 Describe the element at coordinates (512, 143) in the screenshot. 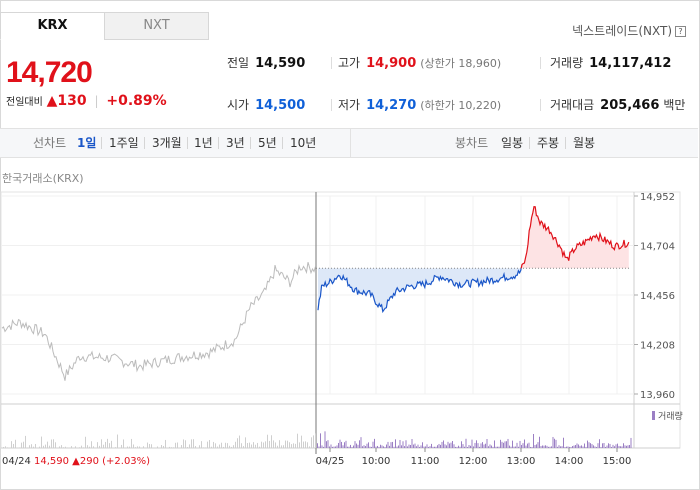

I see `candle-daily: 일봉` at that location.